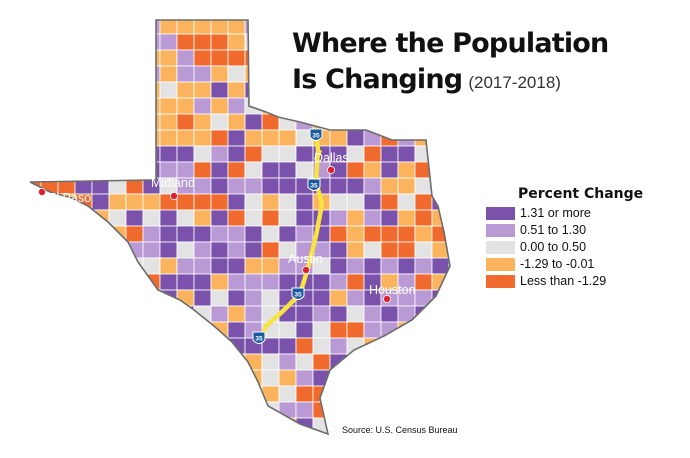 This screenshot has width=690, height=458. Describe the element at coordinates (316, 136) in the screenshot. I see `interstate-shield-label: 35` at that location.